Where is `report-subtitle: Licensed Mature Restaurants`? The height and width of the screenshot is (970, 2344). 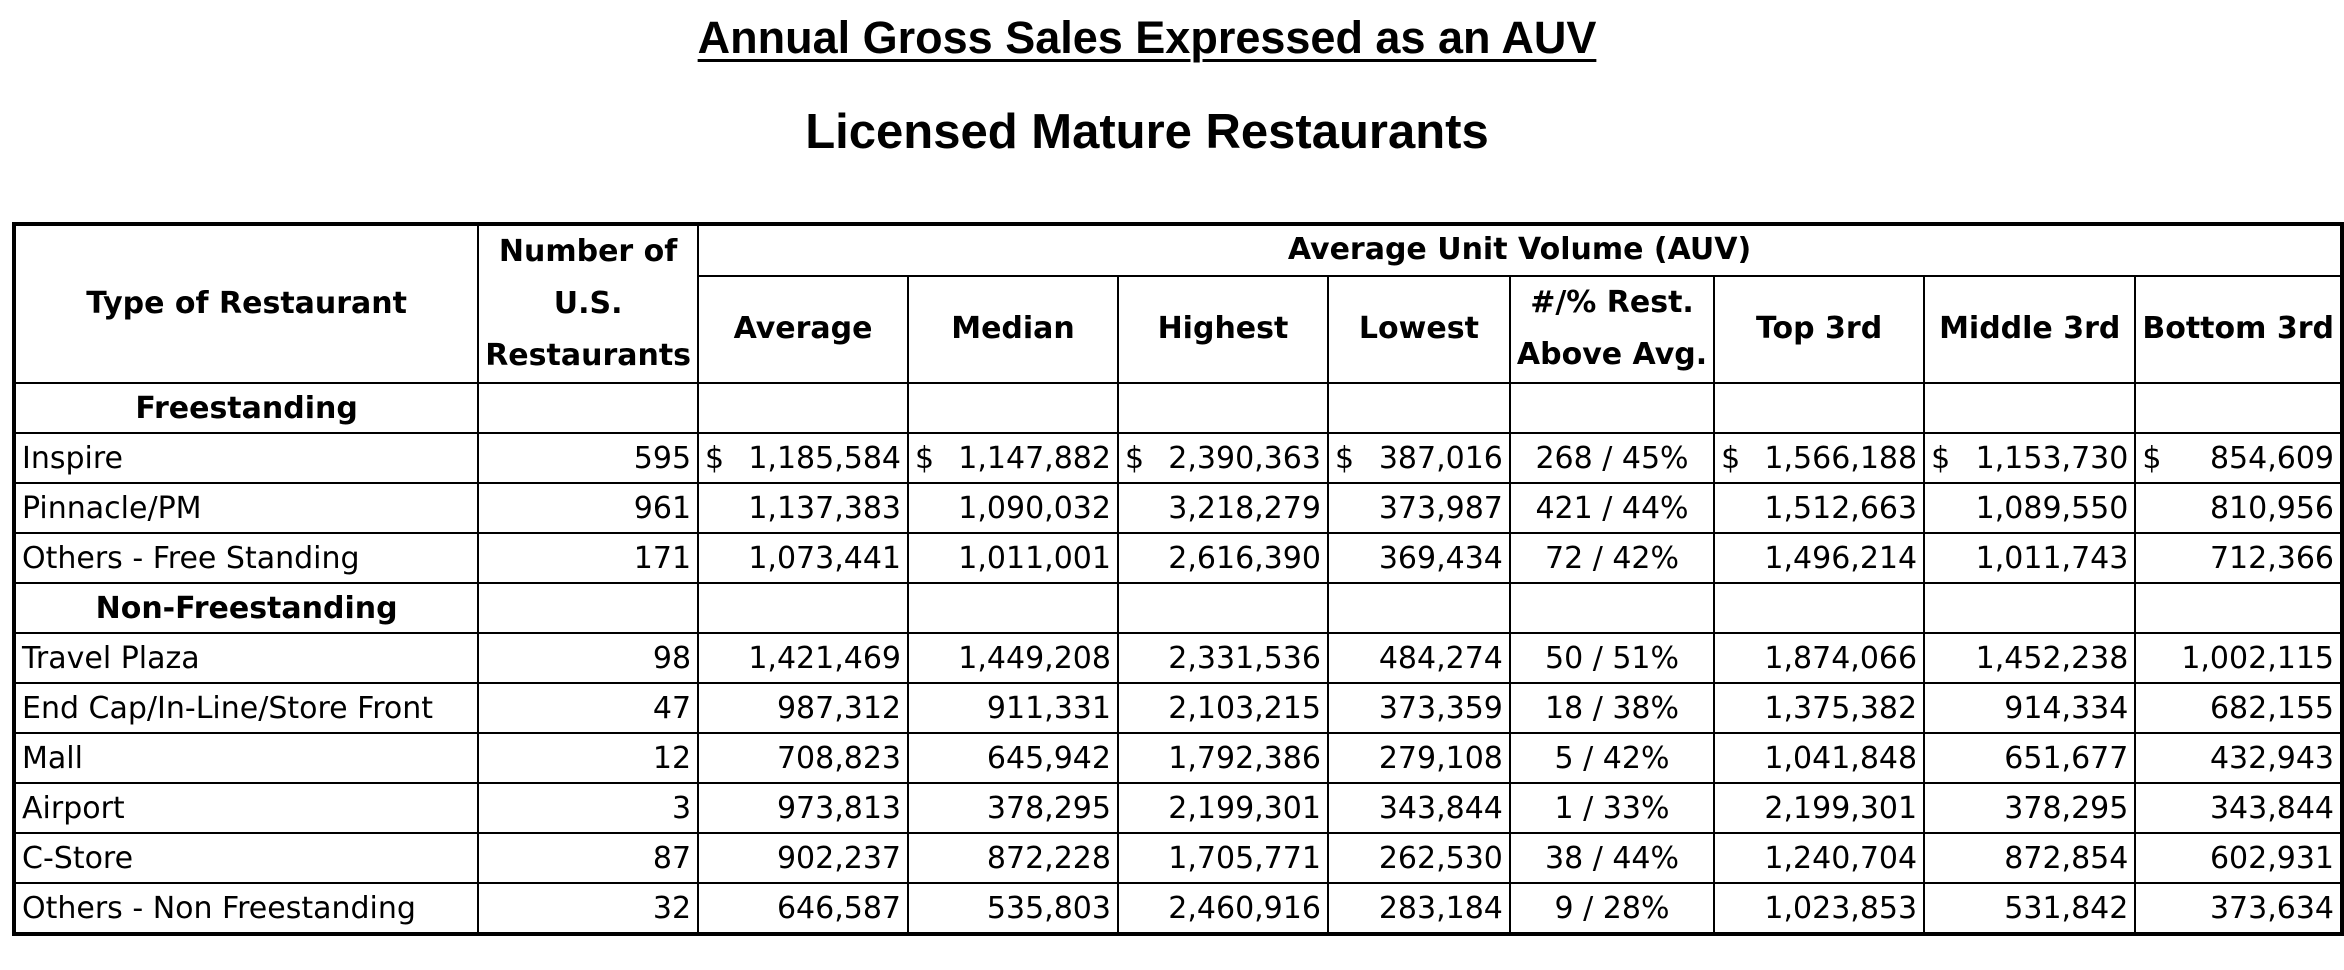 report-subtitle: Licensed Mature Restaurants is located at coordinates (1147, 132).